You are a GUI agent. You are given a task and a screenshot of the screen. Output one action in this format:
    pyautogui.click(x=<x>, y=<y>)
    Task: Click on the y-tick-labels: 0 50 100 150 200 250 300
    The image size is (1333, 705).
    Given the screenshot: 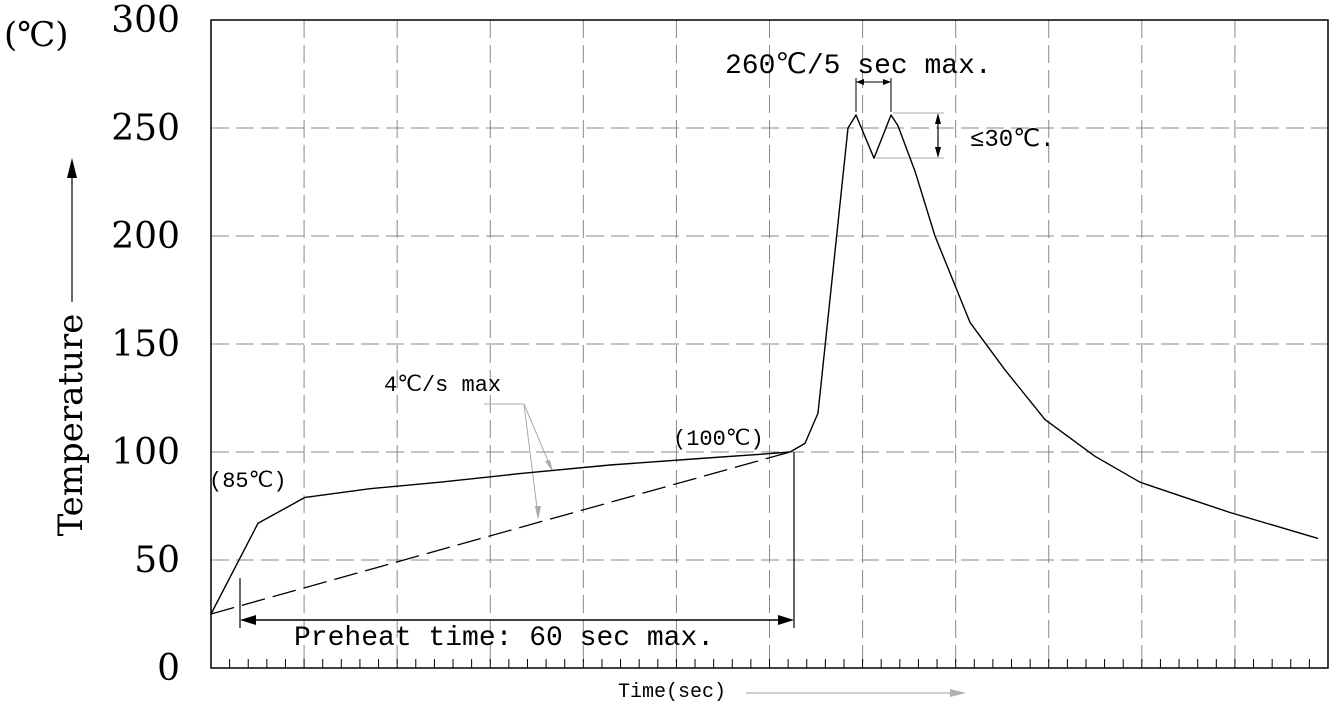 What is the action you would take?
    pyautogui.click(x=145, y=344)
    